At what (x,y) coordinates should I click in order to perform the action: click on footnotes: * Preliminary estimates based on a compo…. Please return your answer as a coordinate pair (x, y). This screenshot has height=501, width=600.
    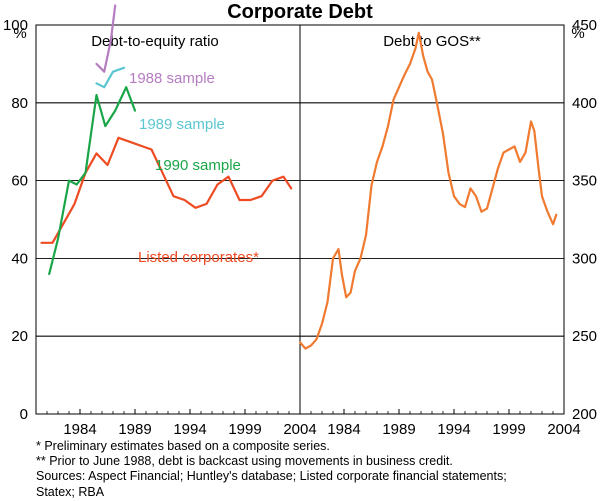
    Looking at the image, I should click on (316, 469).